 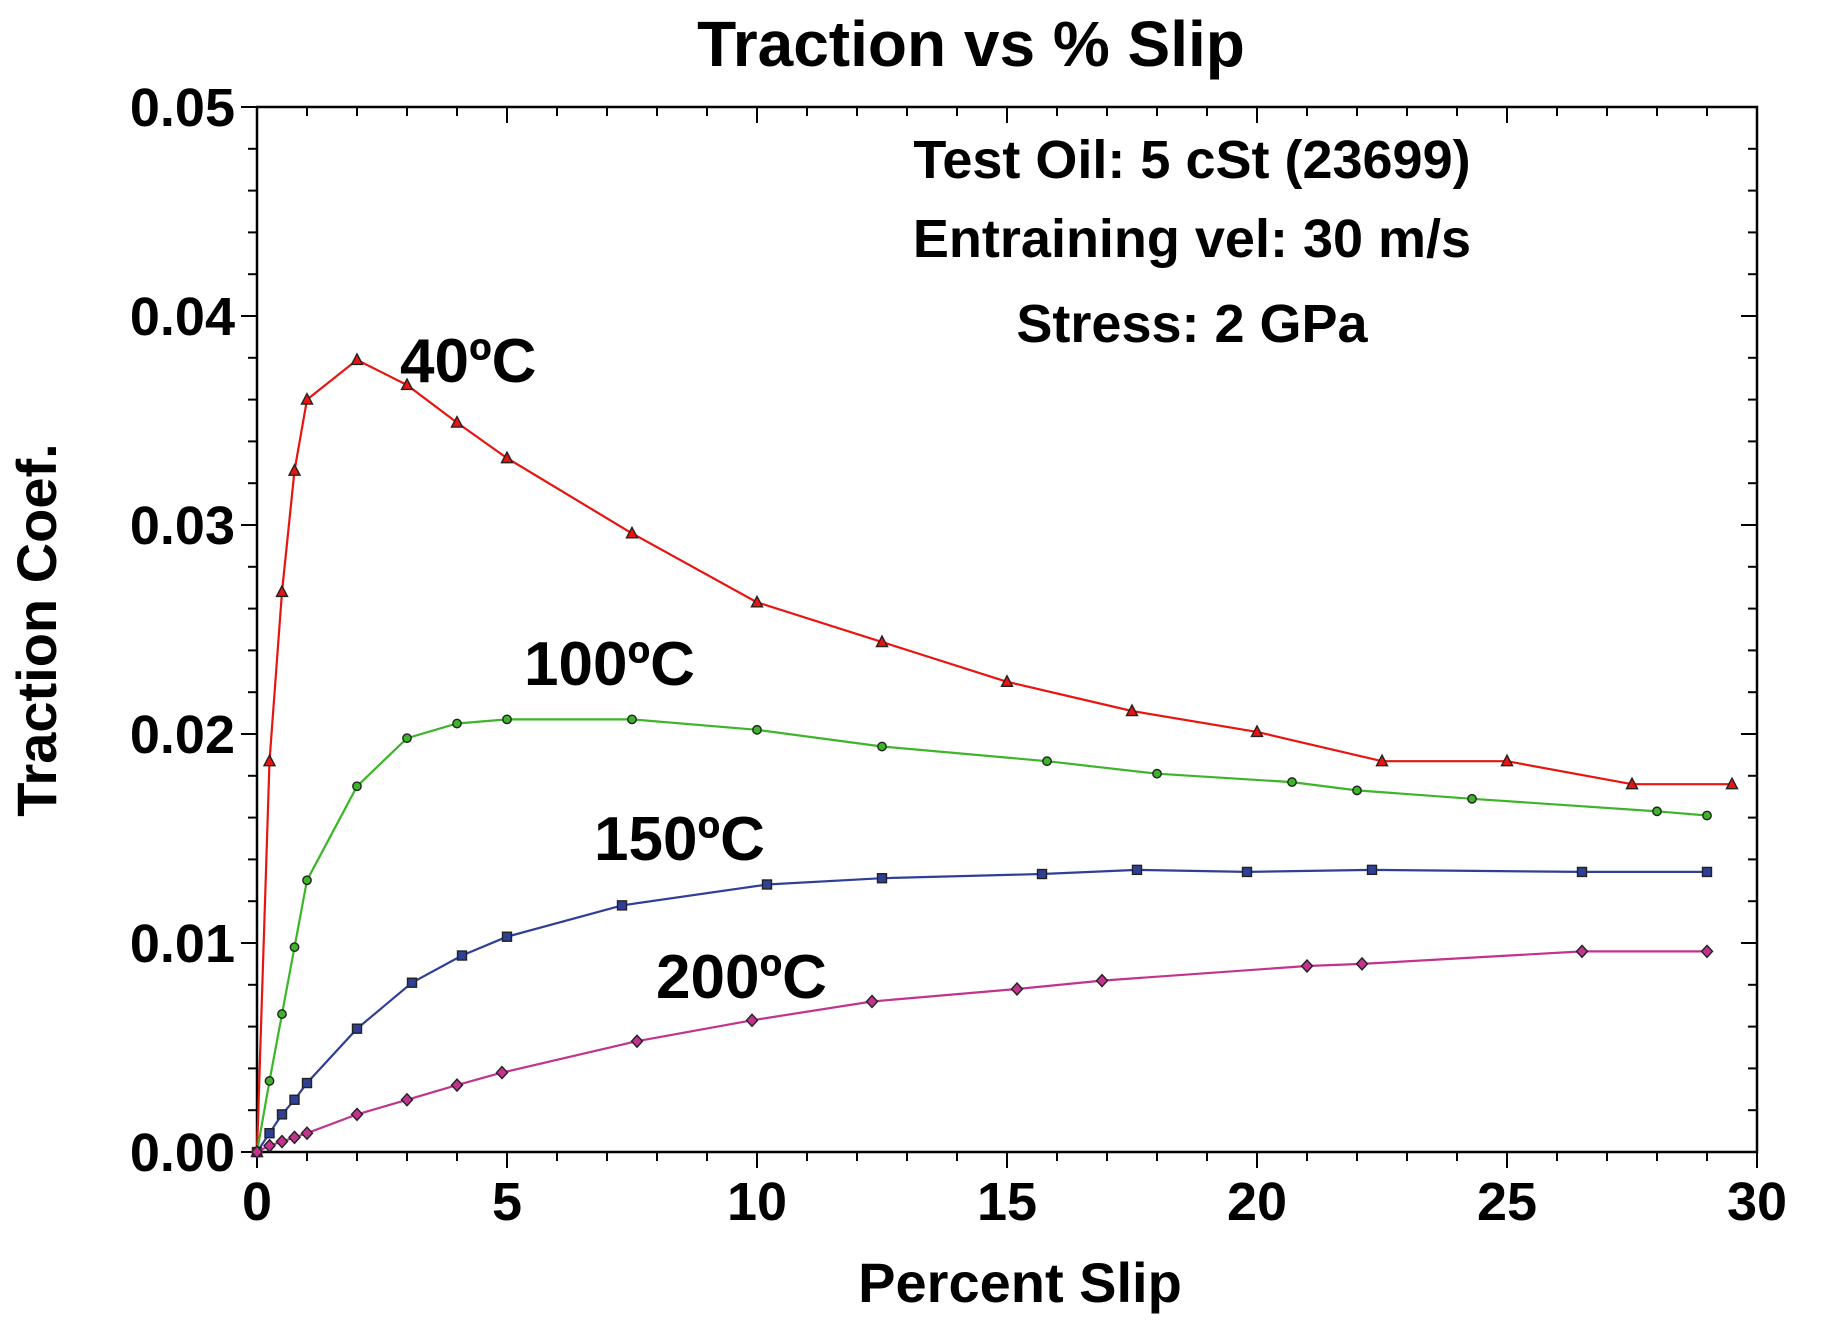 What do you see at coordinates (741, 977) in the screenshot?
I see `series-label-200c: 200ºC` at bounding box center [741, 977].